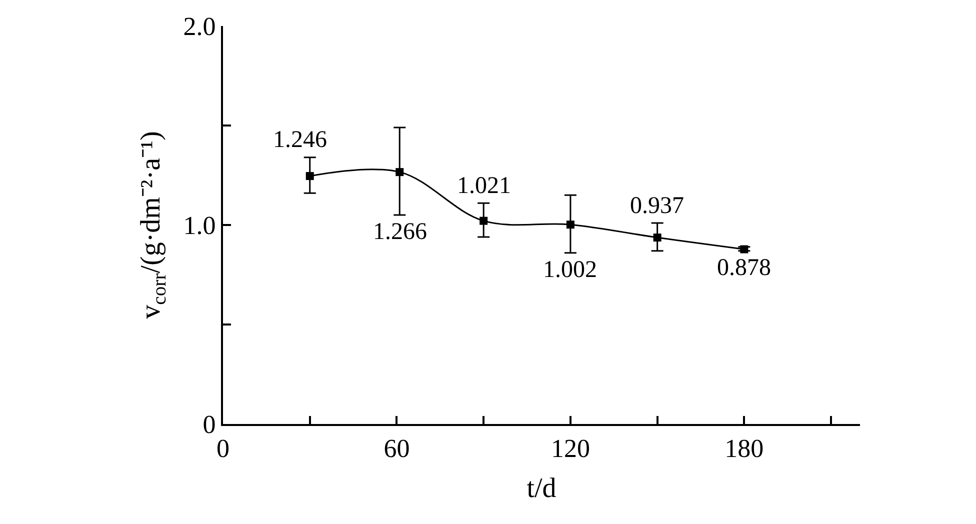 Image resolution: width=976 pixels, height=524 pixels. What do you see at coordinates (570, 270) in the screenshot?
I see `data-label: 1.002` at bounding box center [570, 270].